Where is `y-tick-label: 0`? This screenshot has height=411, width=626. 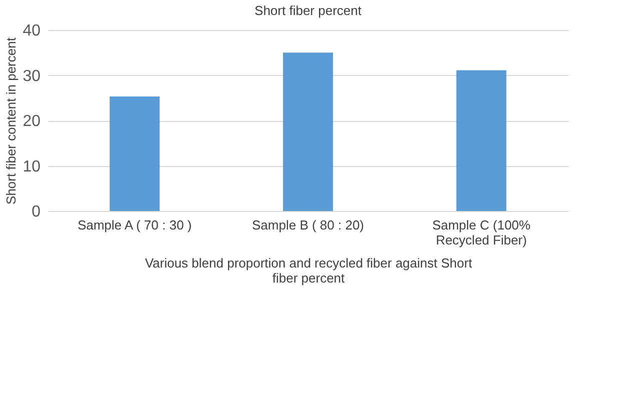 y-tick-label: 0 is located at coordinates (36, 212).